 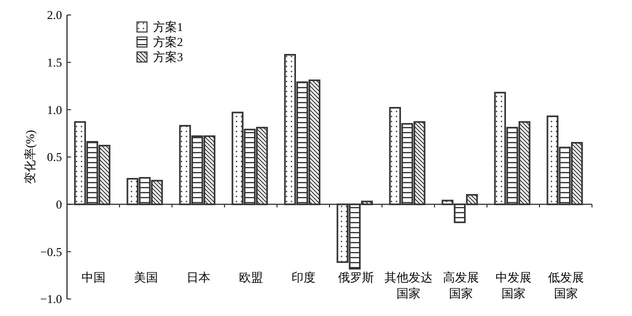 What do you see at coordinates (250, 277) in the screenshot?
I see `x-tick-label: 欧盟` at bounding box center [250, 277].